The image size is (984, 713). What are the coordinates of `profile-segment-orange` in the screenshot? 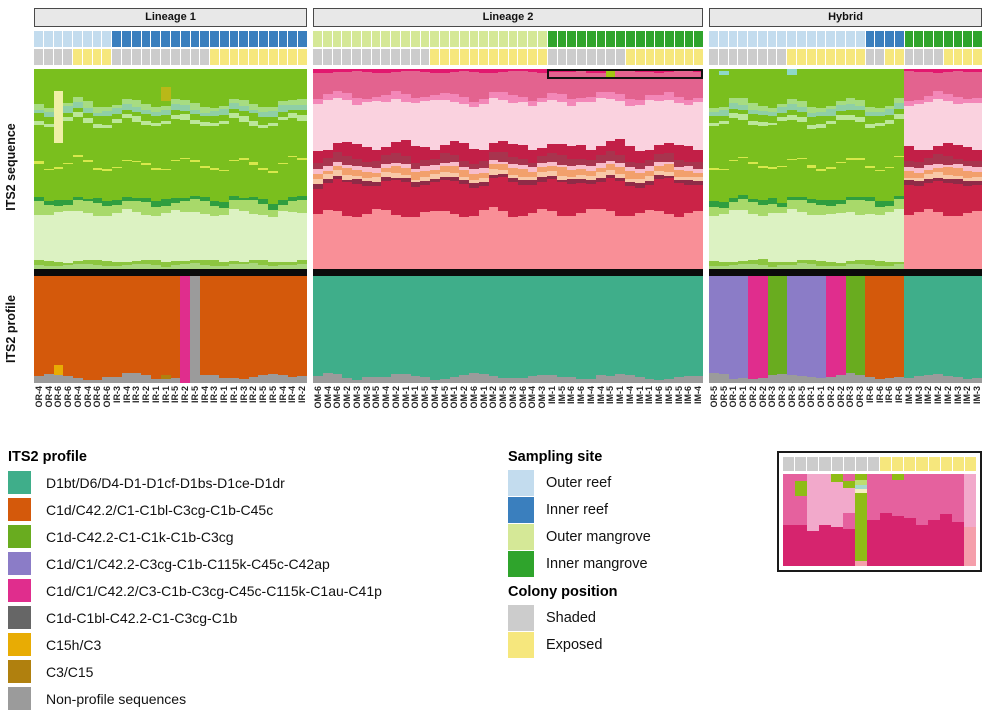 It's located at (146, 326).